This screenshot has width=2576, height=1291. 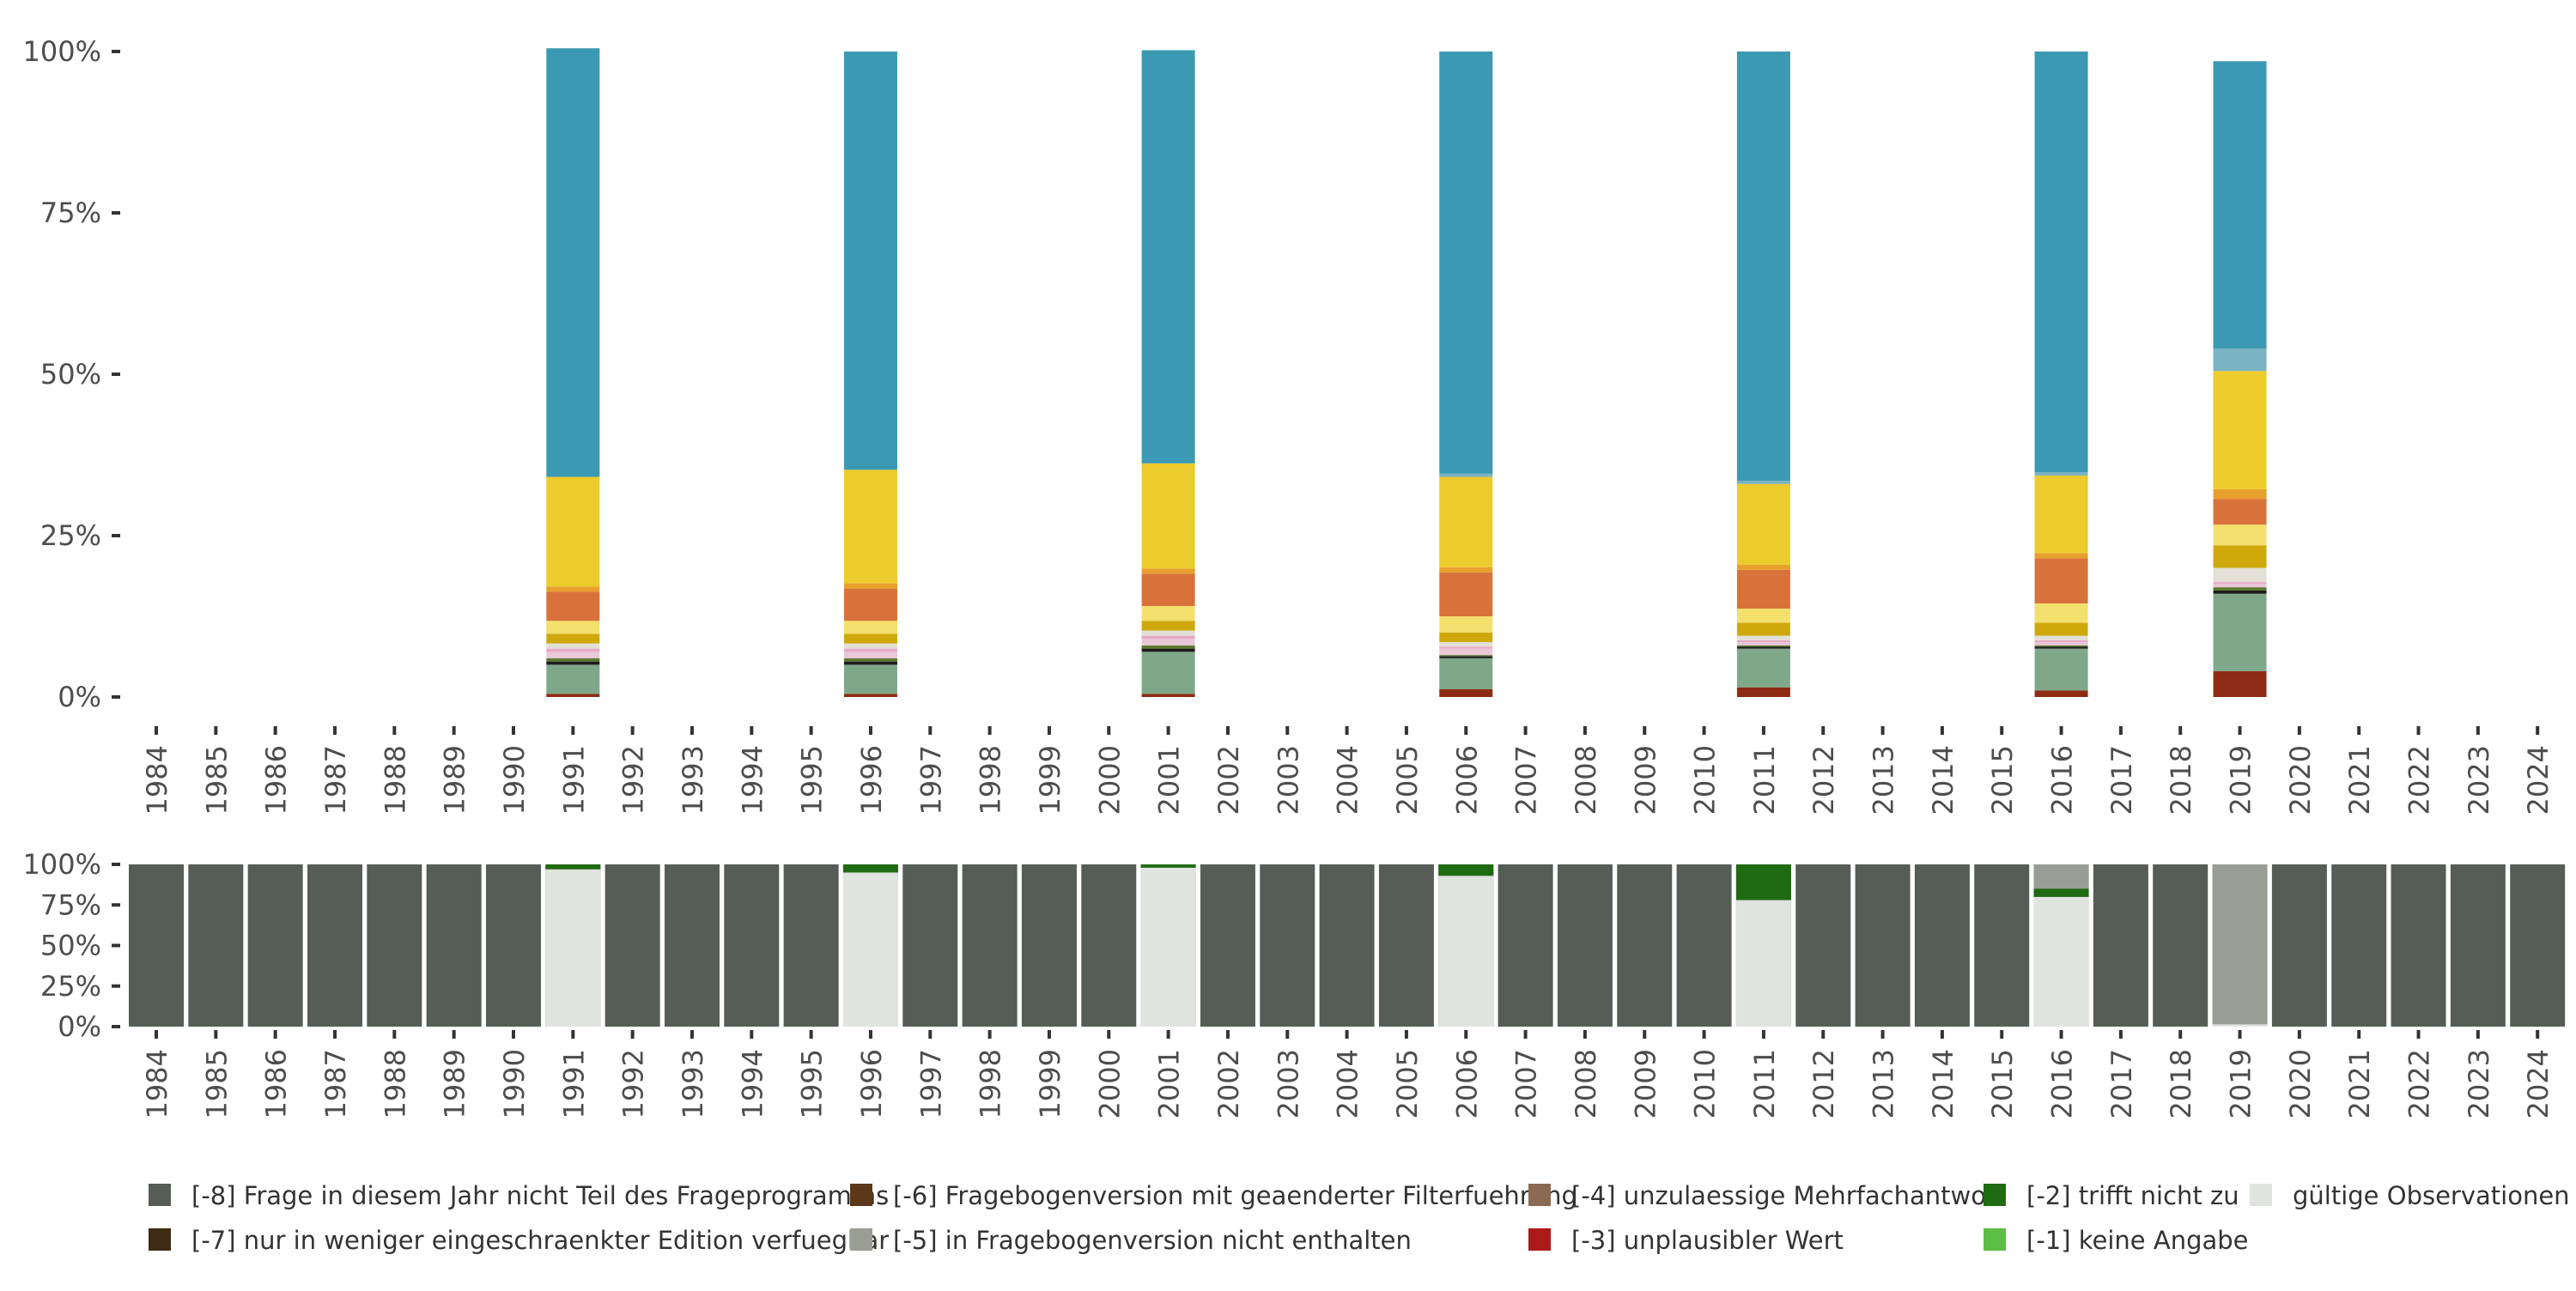 What do you see at coordinates (216, 946) in the screenshot?
I see `bottom-bar-default-1985` at bounding box center [216, 946].